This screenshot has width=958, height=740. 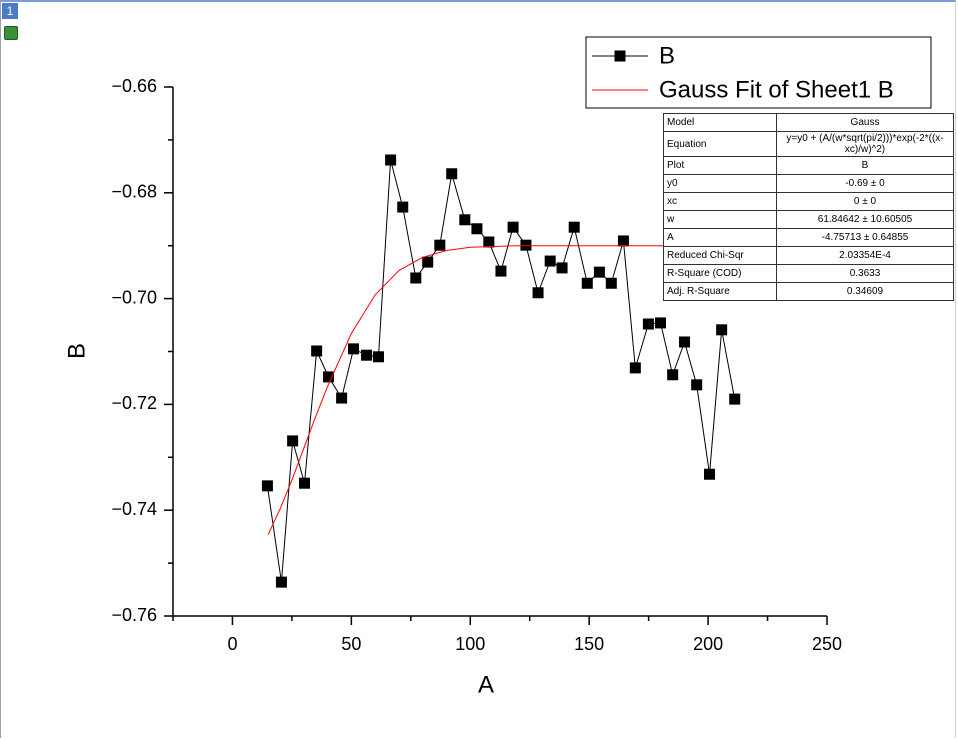 I want to click on fit-value: 2.03354E-4, so click(x=865, y=255).